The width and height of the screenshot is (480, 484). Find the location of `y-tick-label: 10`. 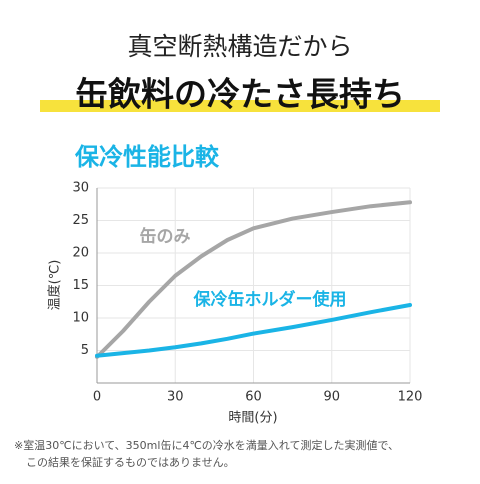

y-tick-label: 10 is located at coordinates (80, 318).